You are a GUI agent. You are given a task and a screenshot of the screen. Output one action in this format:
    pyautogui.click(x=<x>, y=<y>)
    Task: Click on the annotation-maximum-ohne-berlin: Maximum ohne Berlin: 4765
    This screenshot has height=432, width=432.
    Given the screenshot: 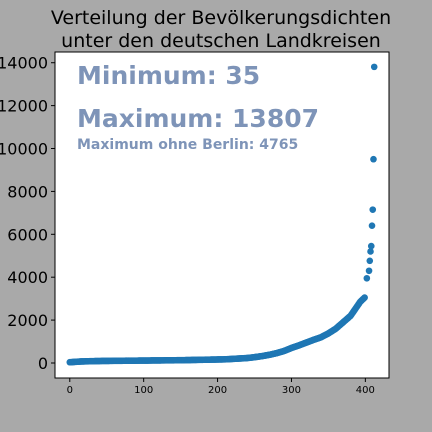 What is the action you would take?
    pyautogui.click(x=187, y=145)
    